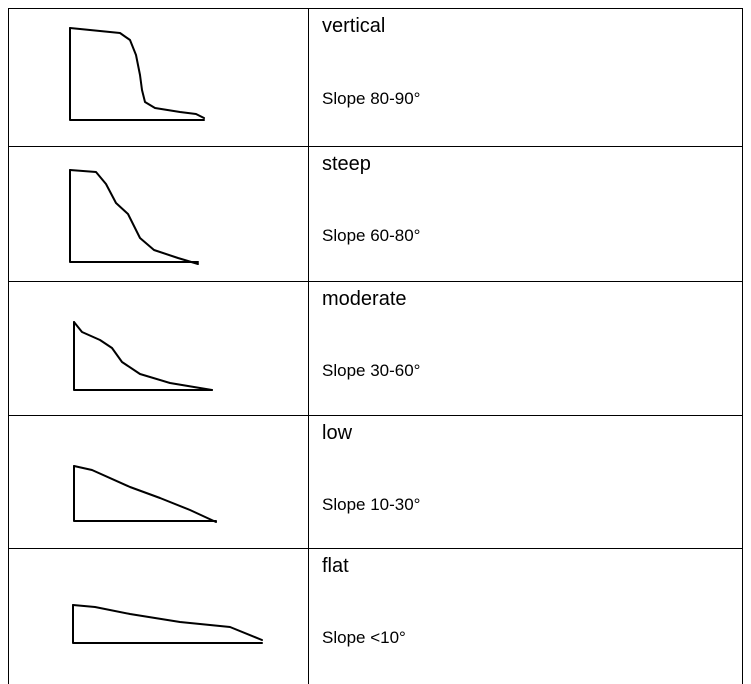 The width and height of the screenshot is (751, 684). What do you see at coordinates (364, 637) in the screenshot?
I see `slope-range: Slope <10°` at bounding box center [364, 637].